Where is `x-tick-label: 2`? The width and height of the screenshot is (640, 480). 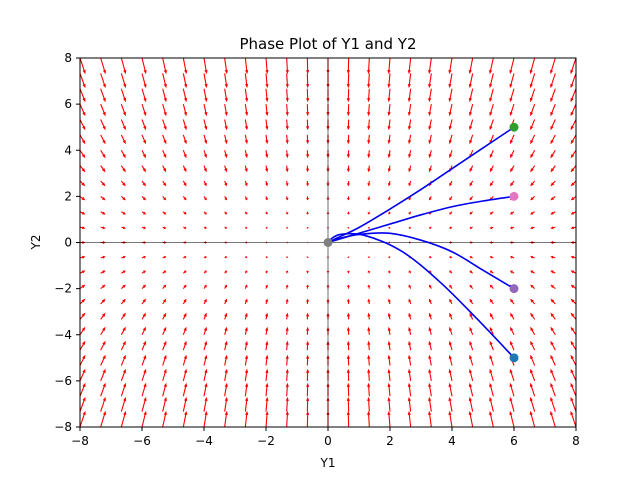
x-tick-label: 2 is located at coordinates (390, 441).